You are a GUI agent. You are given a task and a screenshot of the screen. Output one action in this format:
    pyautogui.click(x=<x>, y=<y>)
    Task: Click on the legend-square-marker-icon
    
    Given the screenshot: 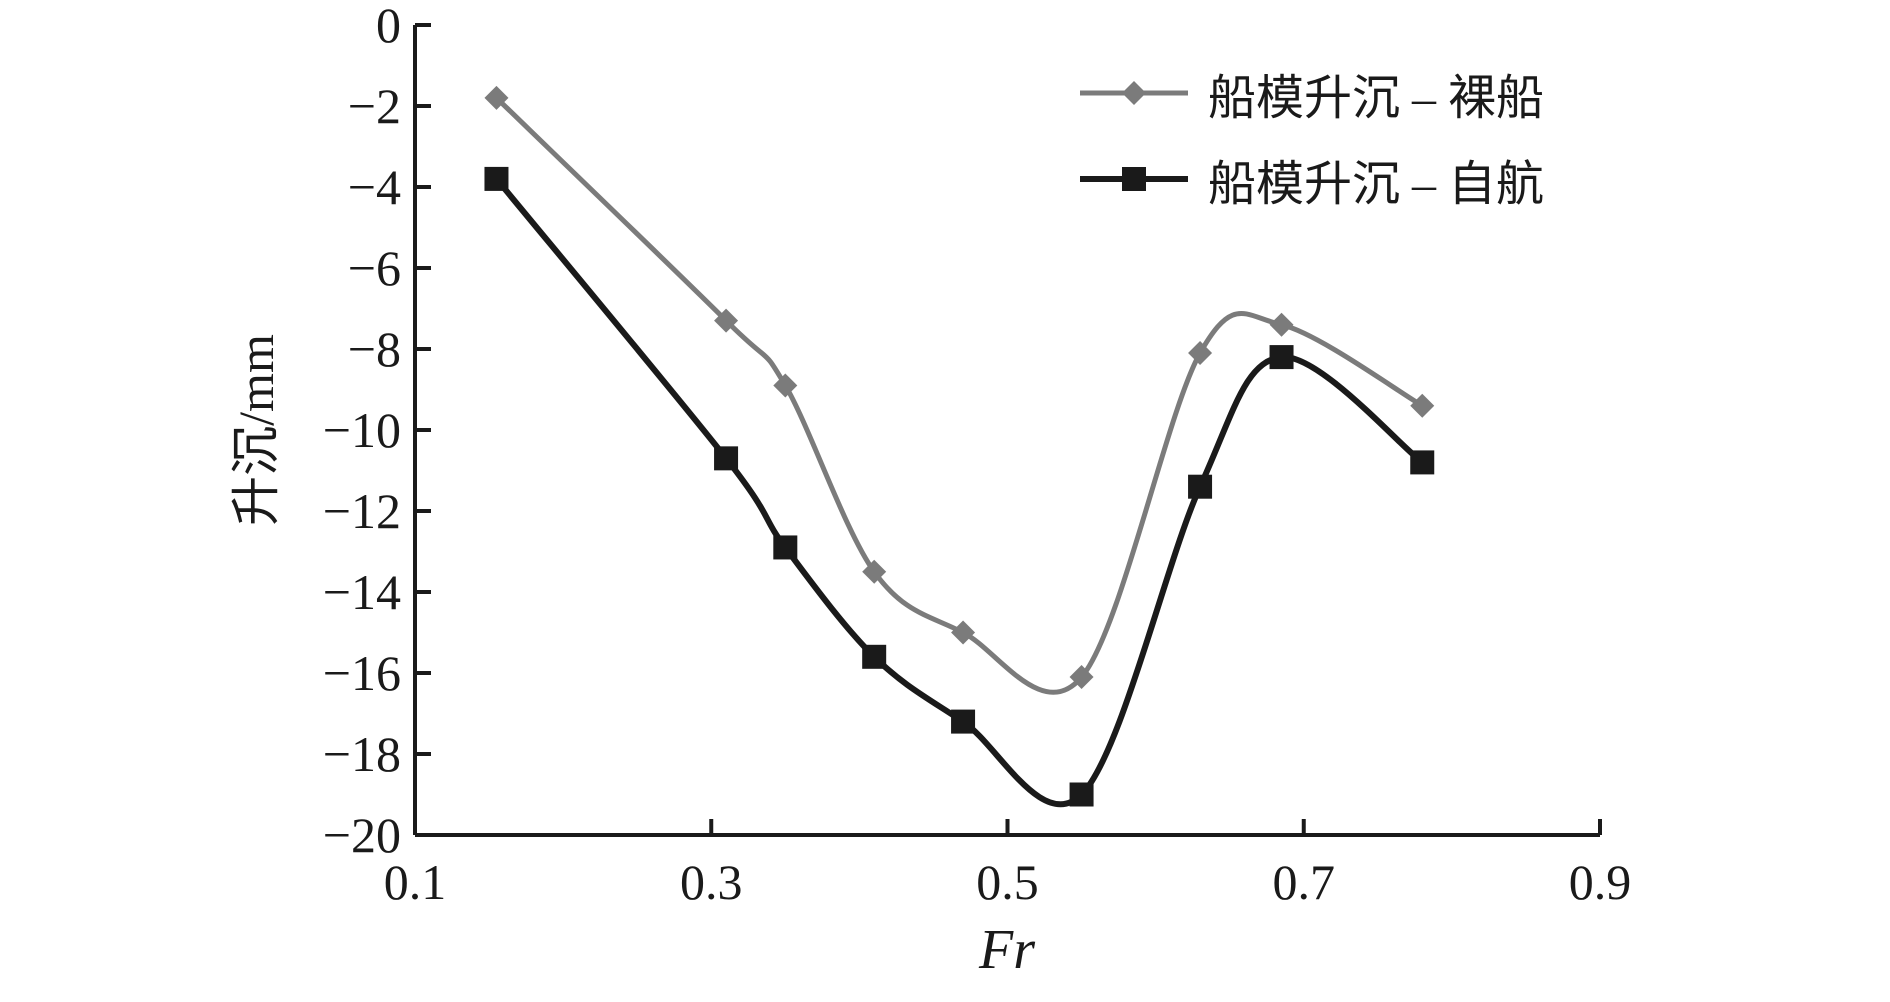 What is the action you would take?
    pyautogui.click(x=1134, y=179)
    